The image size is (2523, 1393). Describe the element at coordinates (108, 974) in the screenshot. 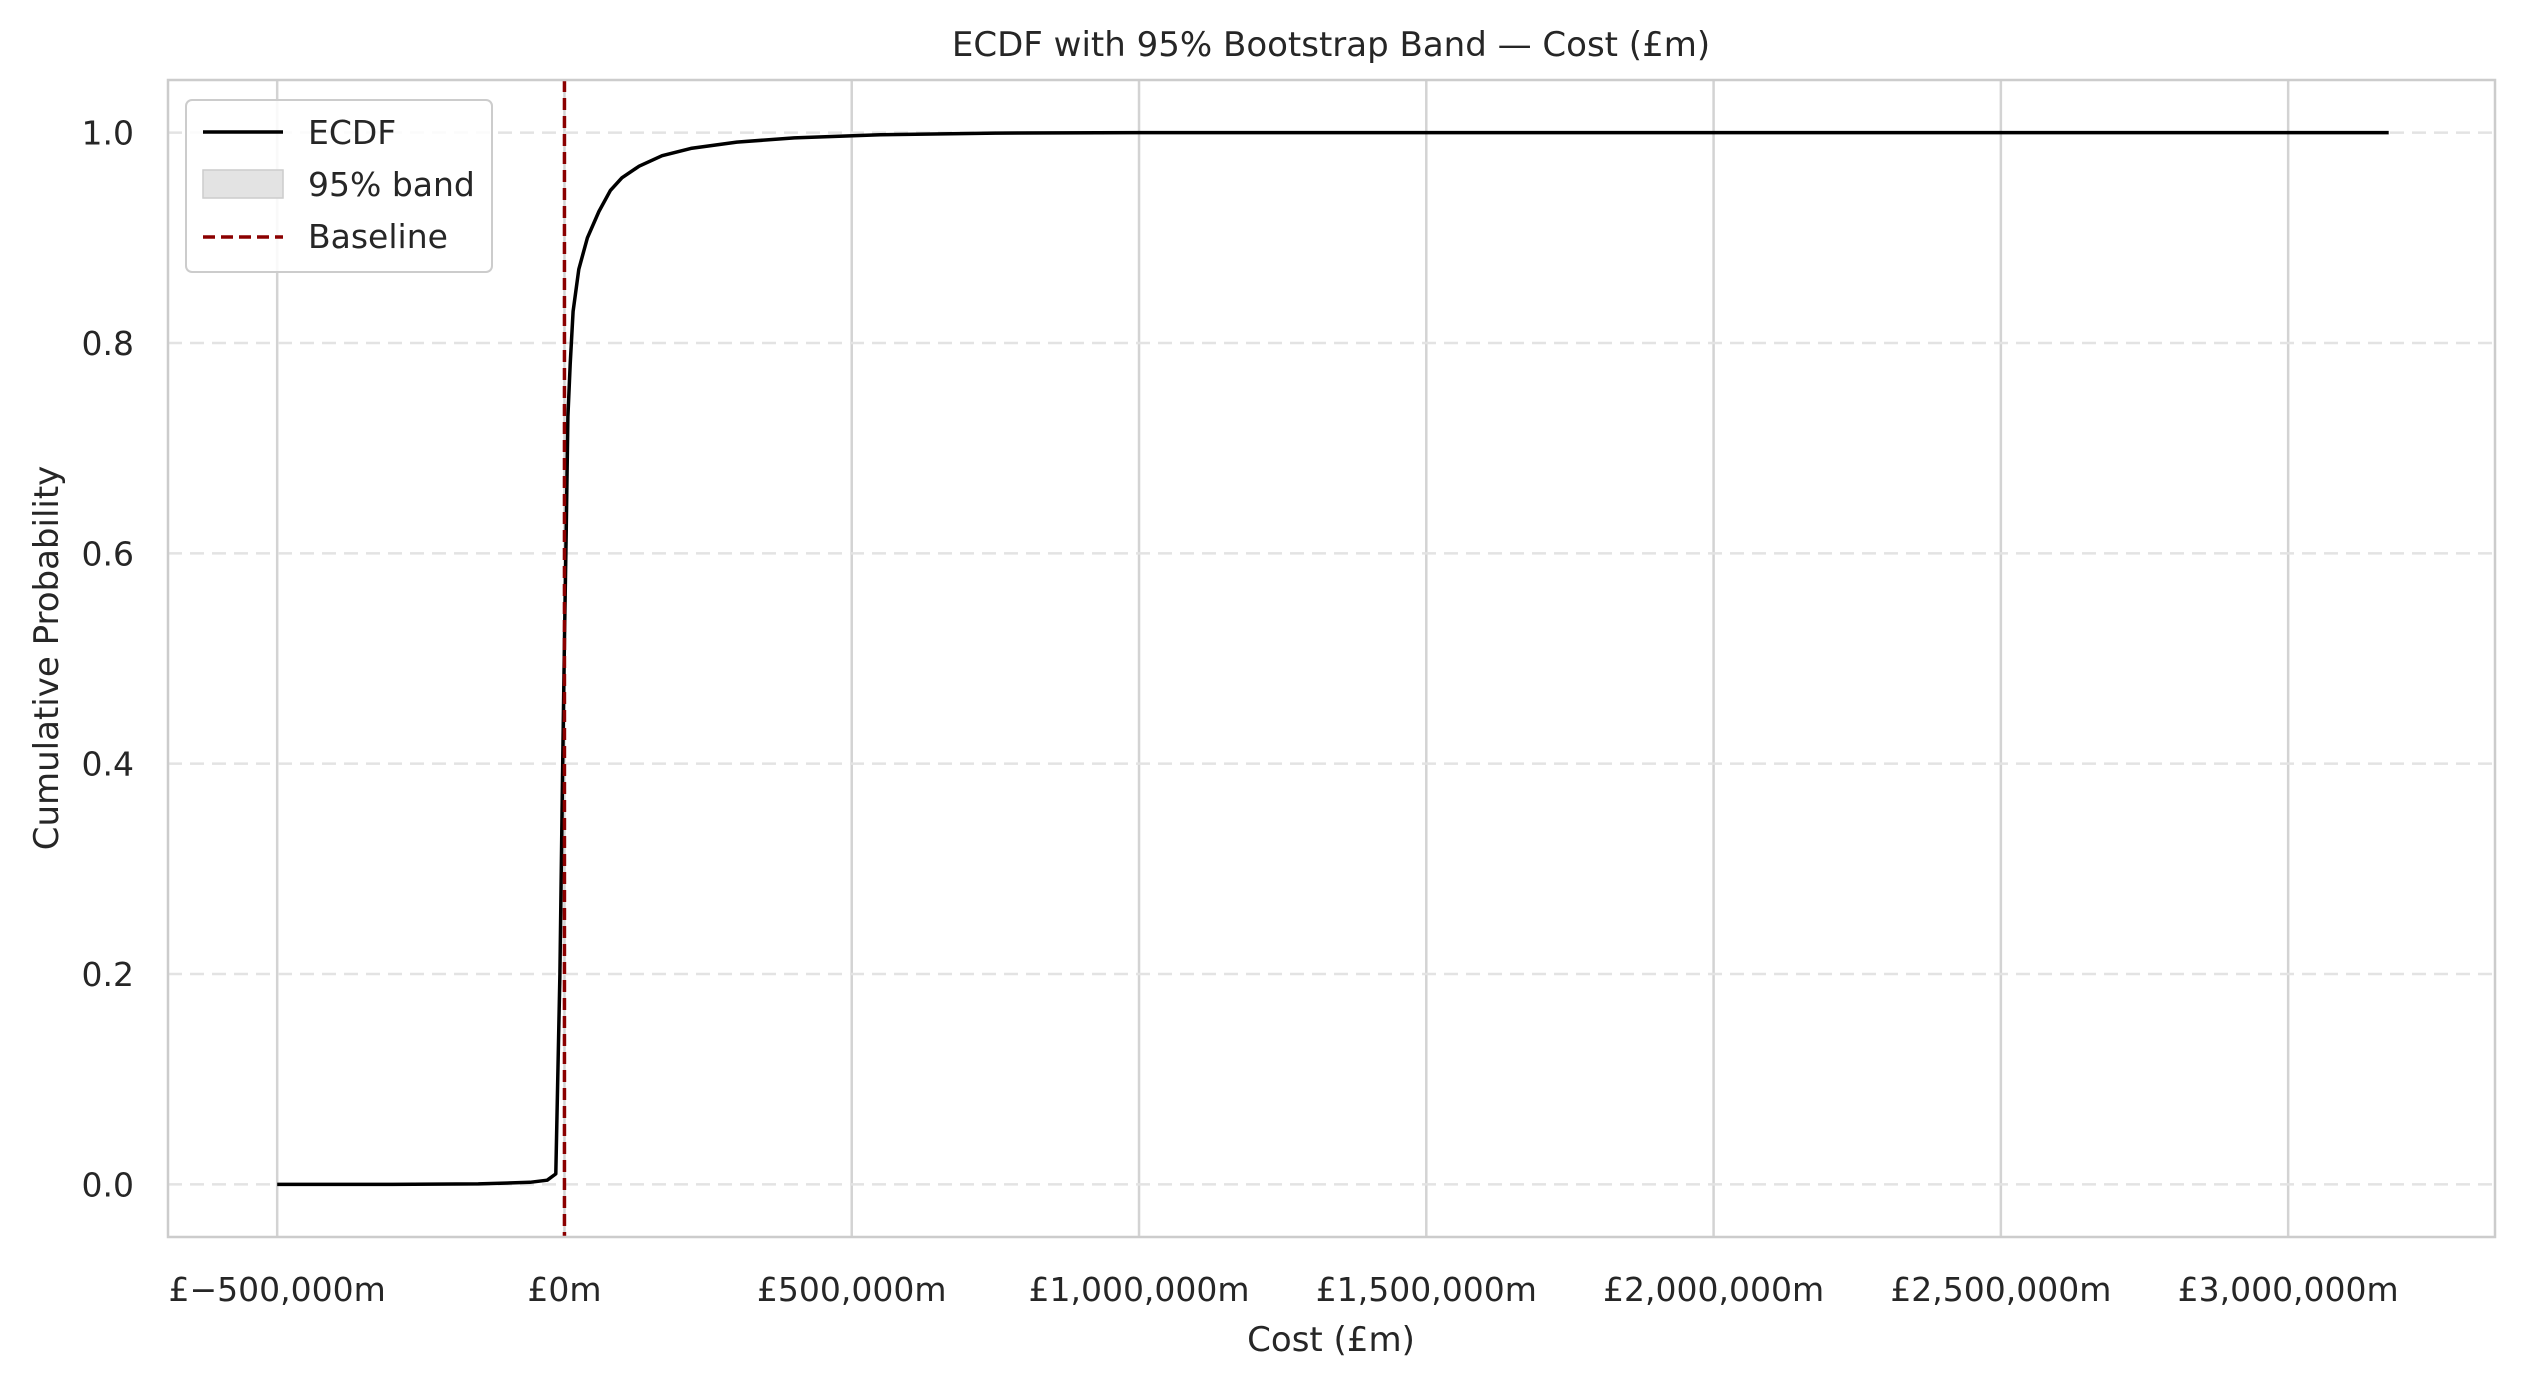

I see `y-tick-label: 0.2` at that location.